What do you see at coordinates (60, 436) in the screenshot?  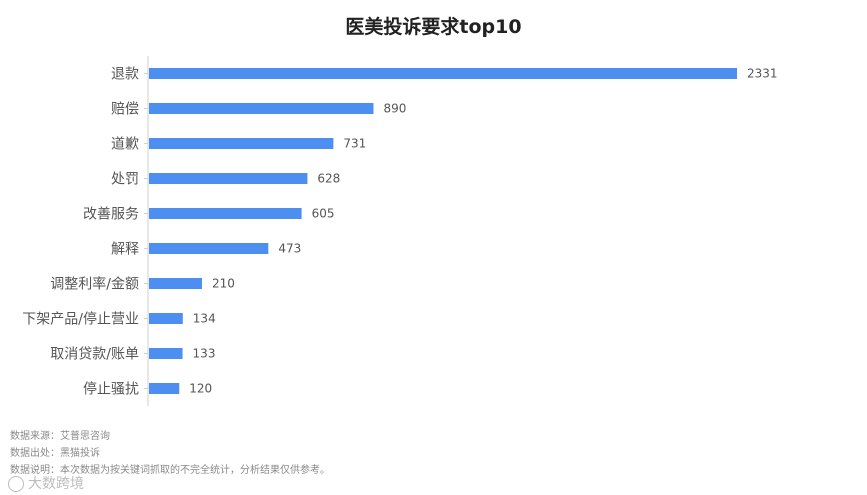 I see `note-source: 数据来源：艾普思咨询` at bounding box center [60, 436].